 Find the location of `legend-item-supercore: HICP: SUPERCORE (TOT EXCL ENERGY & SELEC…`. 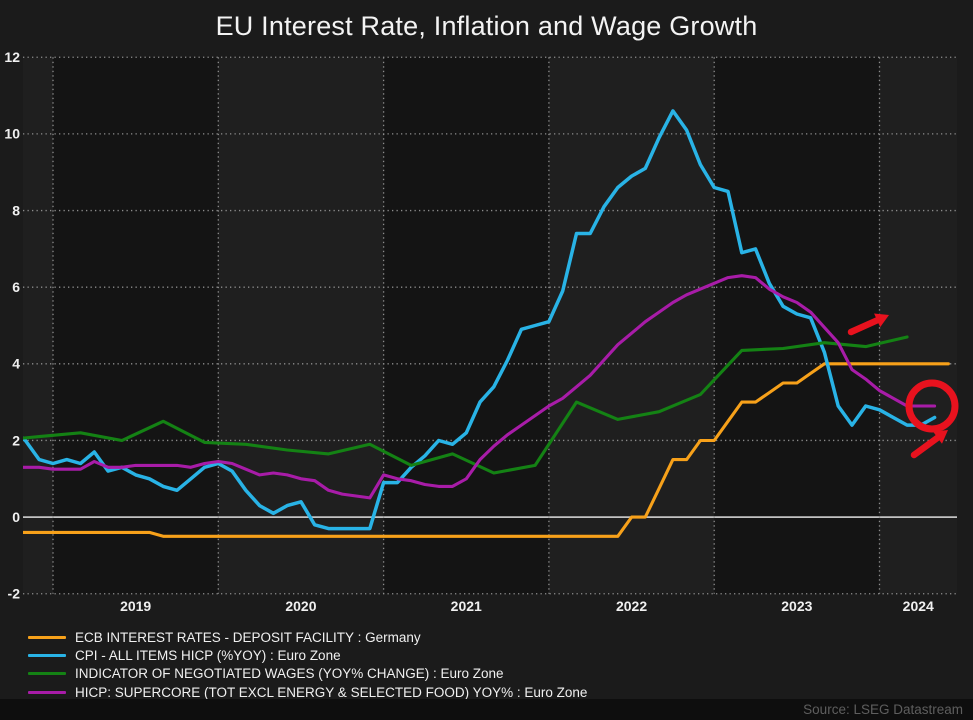

legend-item-supercore: HICP: SUPERCORE (TOT EXCL ENERGY & SELEC… is located at coordinates (307, 692).